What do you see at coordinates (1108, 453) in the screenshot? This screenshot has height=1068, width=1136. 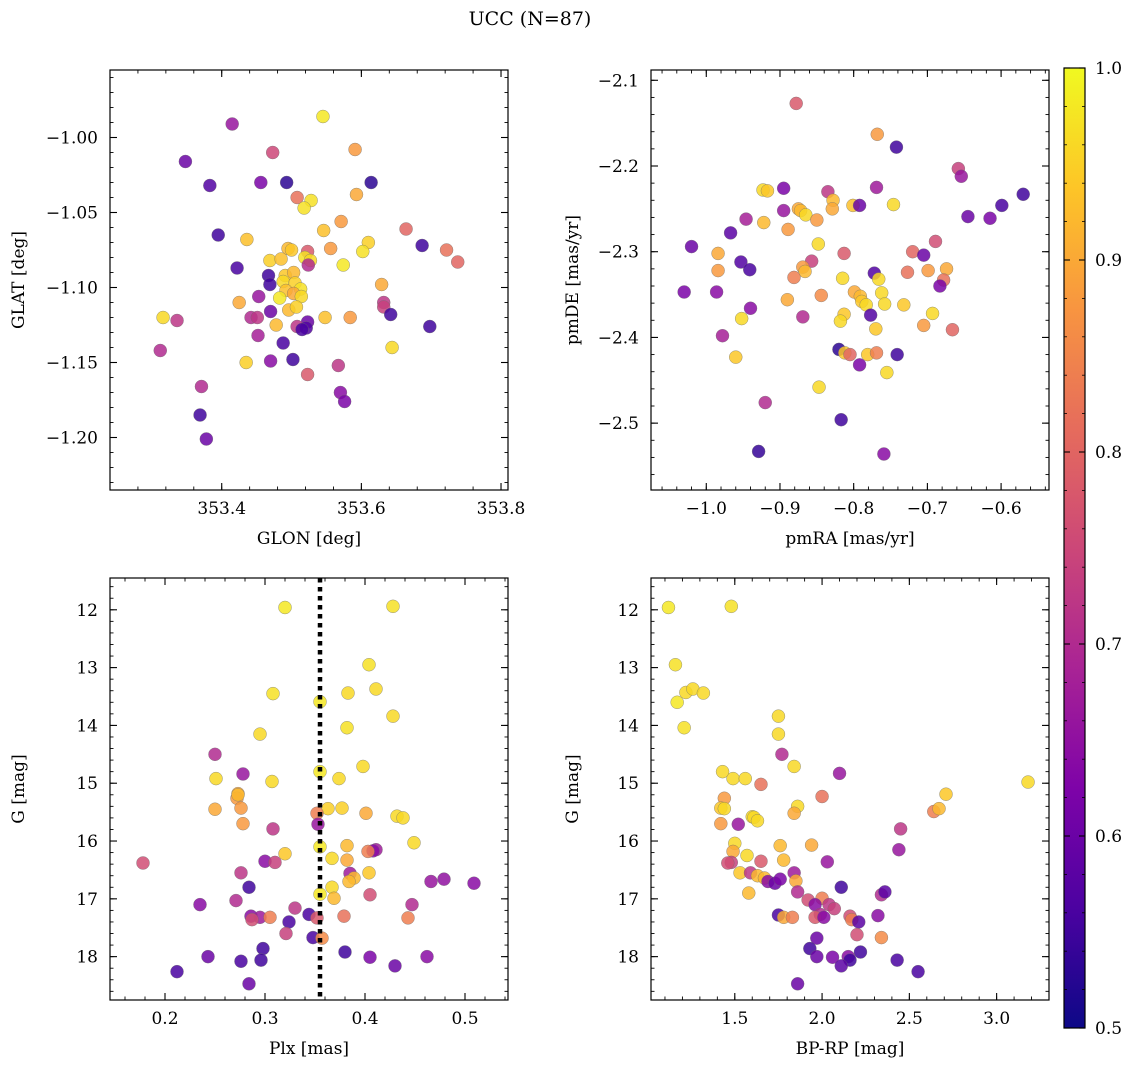 I see `colorbar-tick-label: 0.8` at bounding box center [1108, 453].